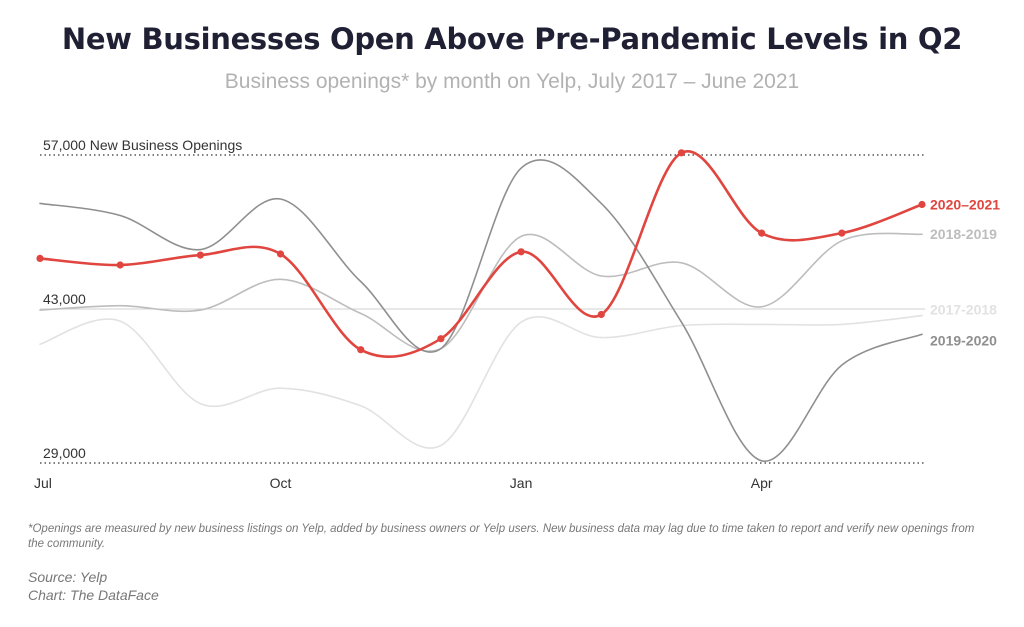 This screenshot has height=627, width=1024. What do you see at coordinates (361, 350) in the screenshot?
I see `data-point-2020-2021-nov` at bounding box center [361, 350].